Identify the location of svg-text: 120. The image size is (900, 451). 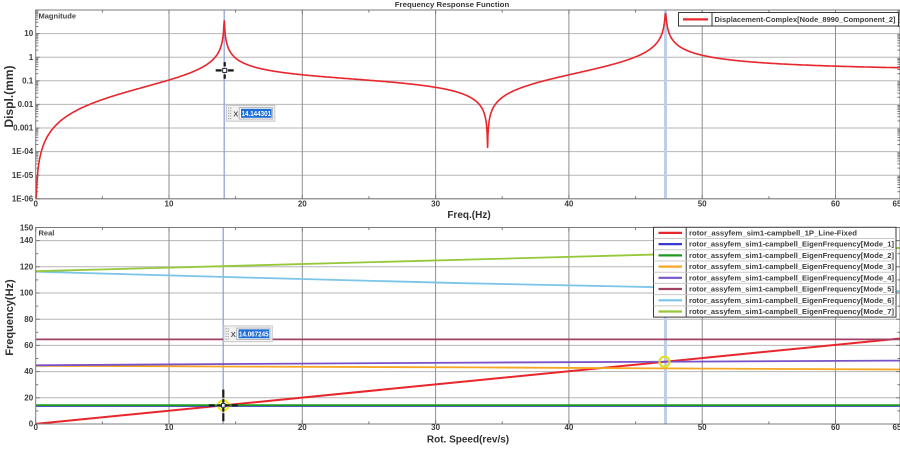
(27, 266).